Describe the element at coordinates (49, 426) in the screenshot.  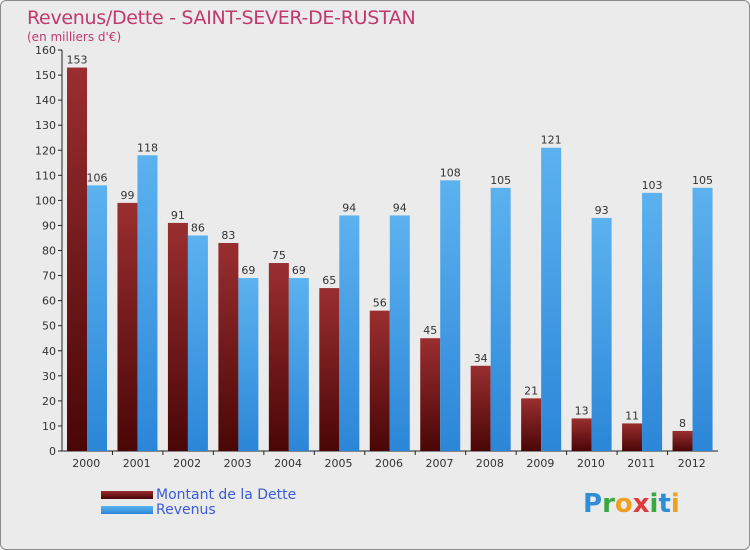
I see `y-tick-label: 10` at that location.